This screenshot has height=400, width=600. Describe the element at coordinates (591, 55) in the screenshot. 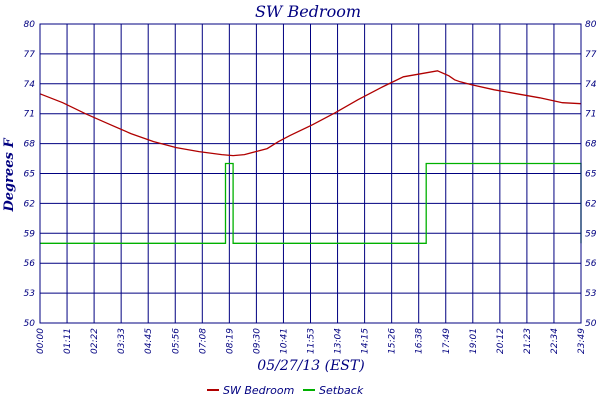

I see `y-tick-label-right: 77` at that location.